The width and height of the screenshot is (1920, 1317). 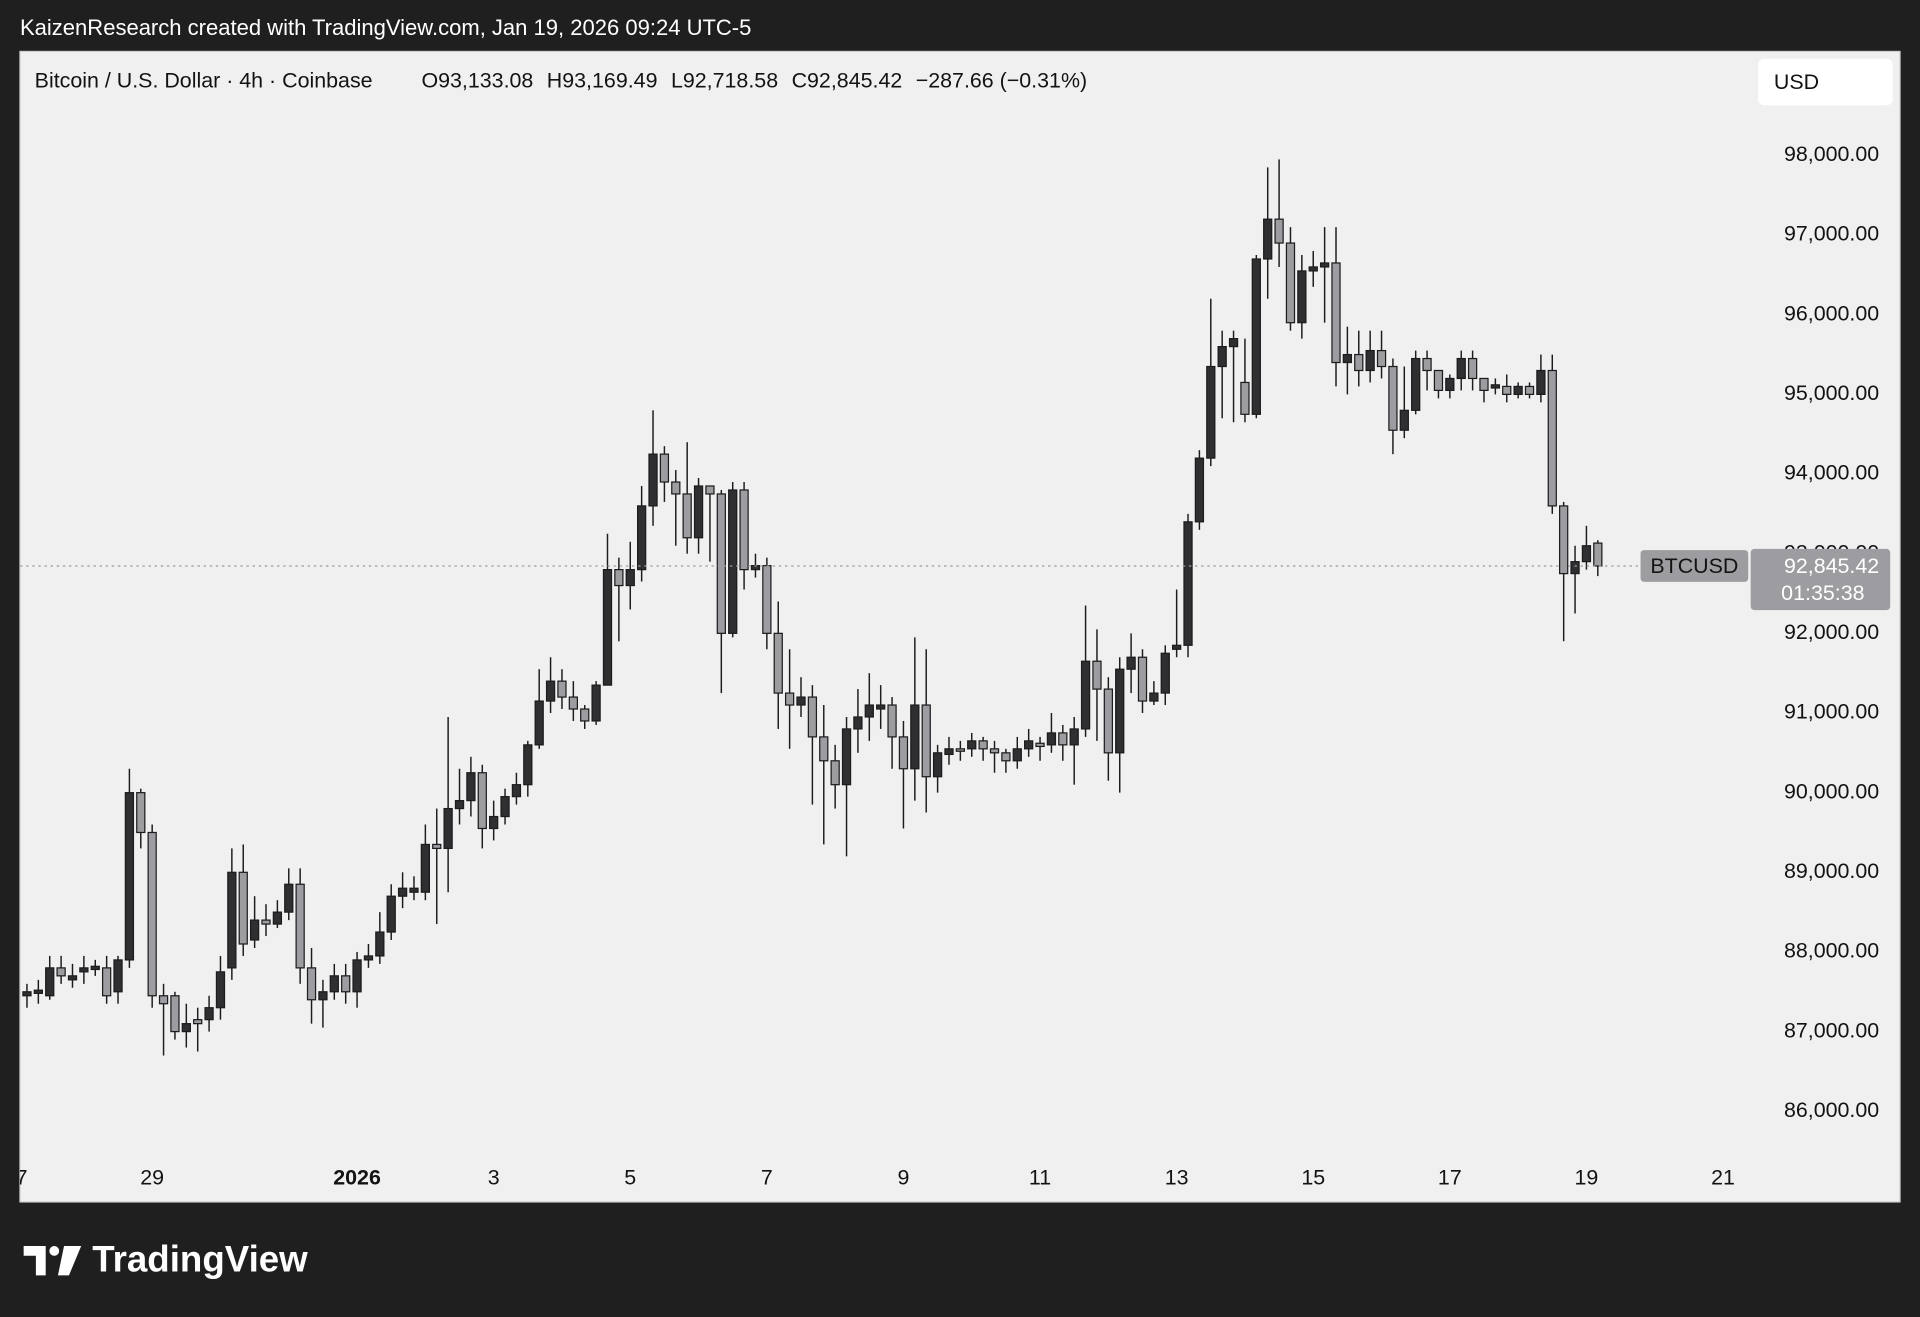 What do you see at coordinates (1831, 712) in the screenshot?
I see `y-tick-label: 91,000.00` at bounding box center [1831, 712].